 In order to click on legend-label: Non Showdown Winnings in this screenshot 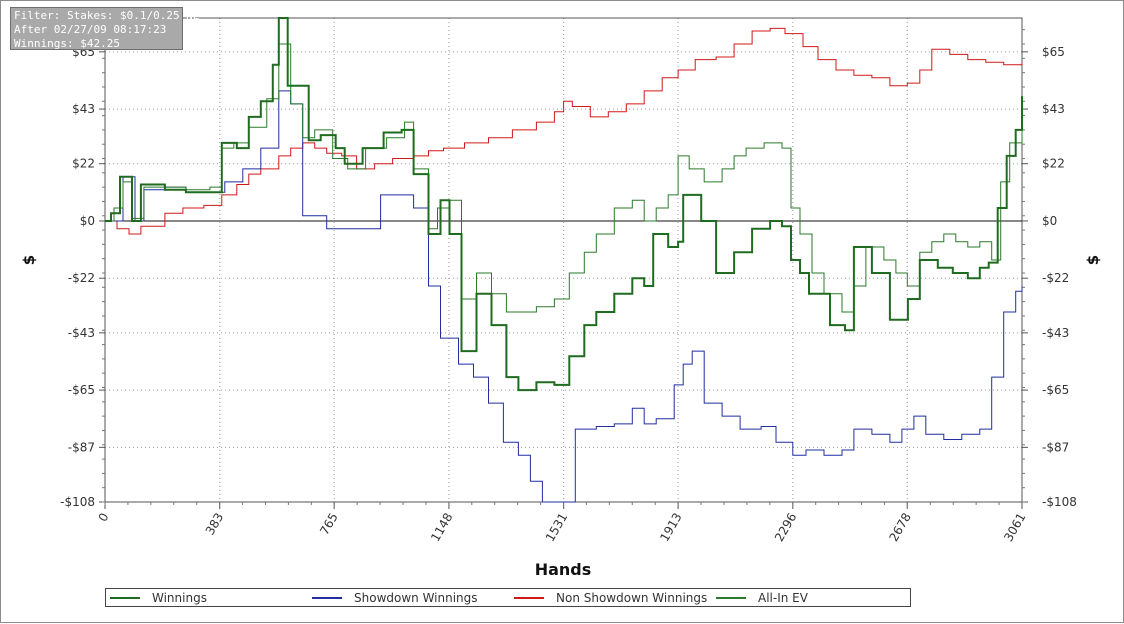, I will do `click(632, 598)`.